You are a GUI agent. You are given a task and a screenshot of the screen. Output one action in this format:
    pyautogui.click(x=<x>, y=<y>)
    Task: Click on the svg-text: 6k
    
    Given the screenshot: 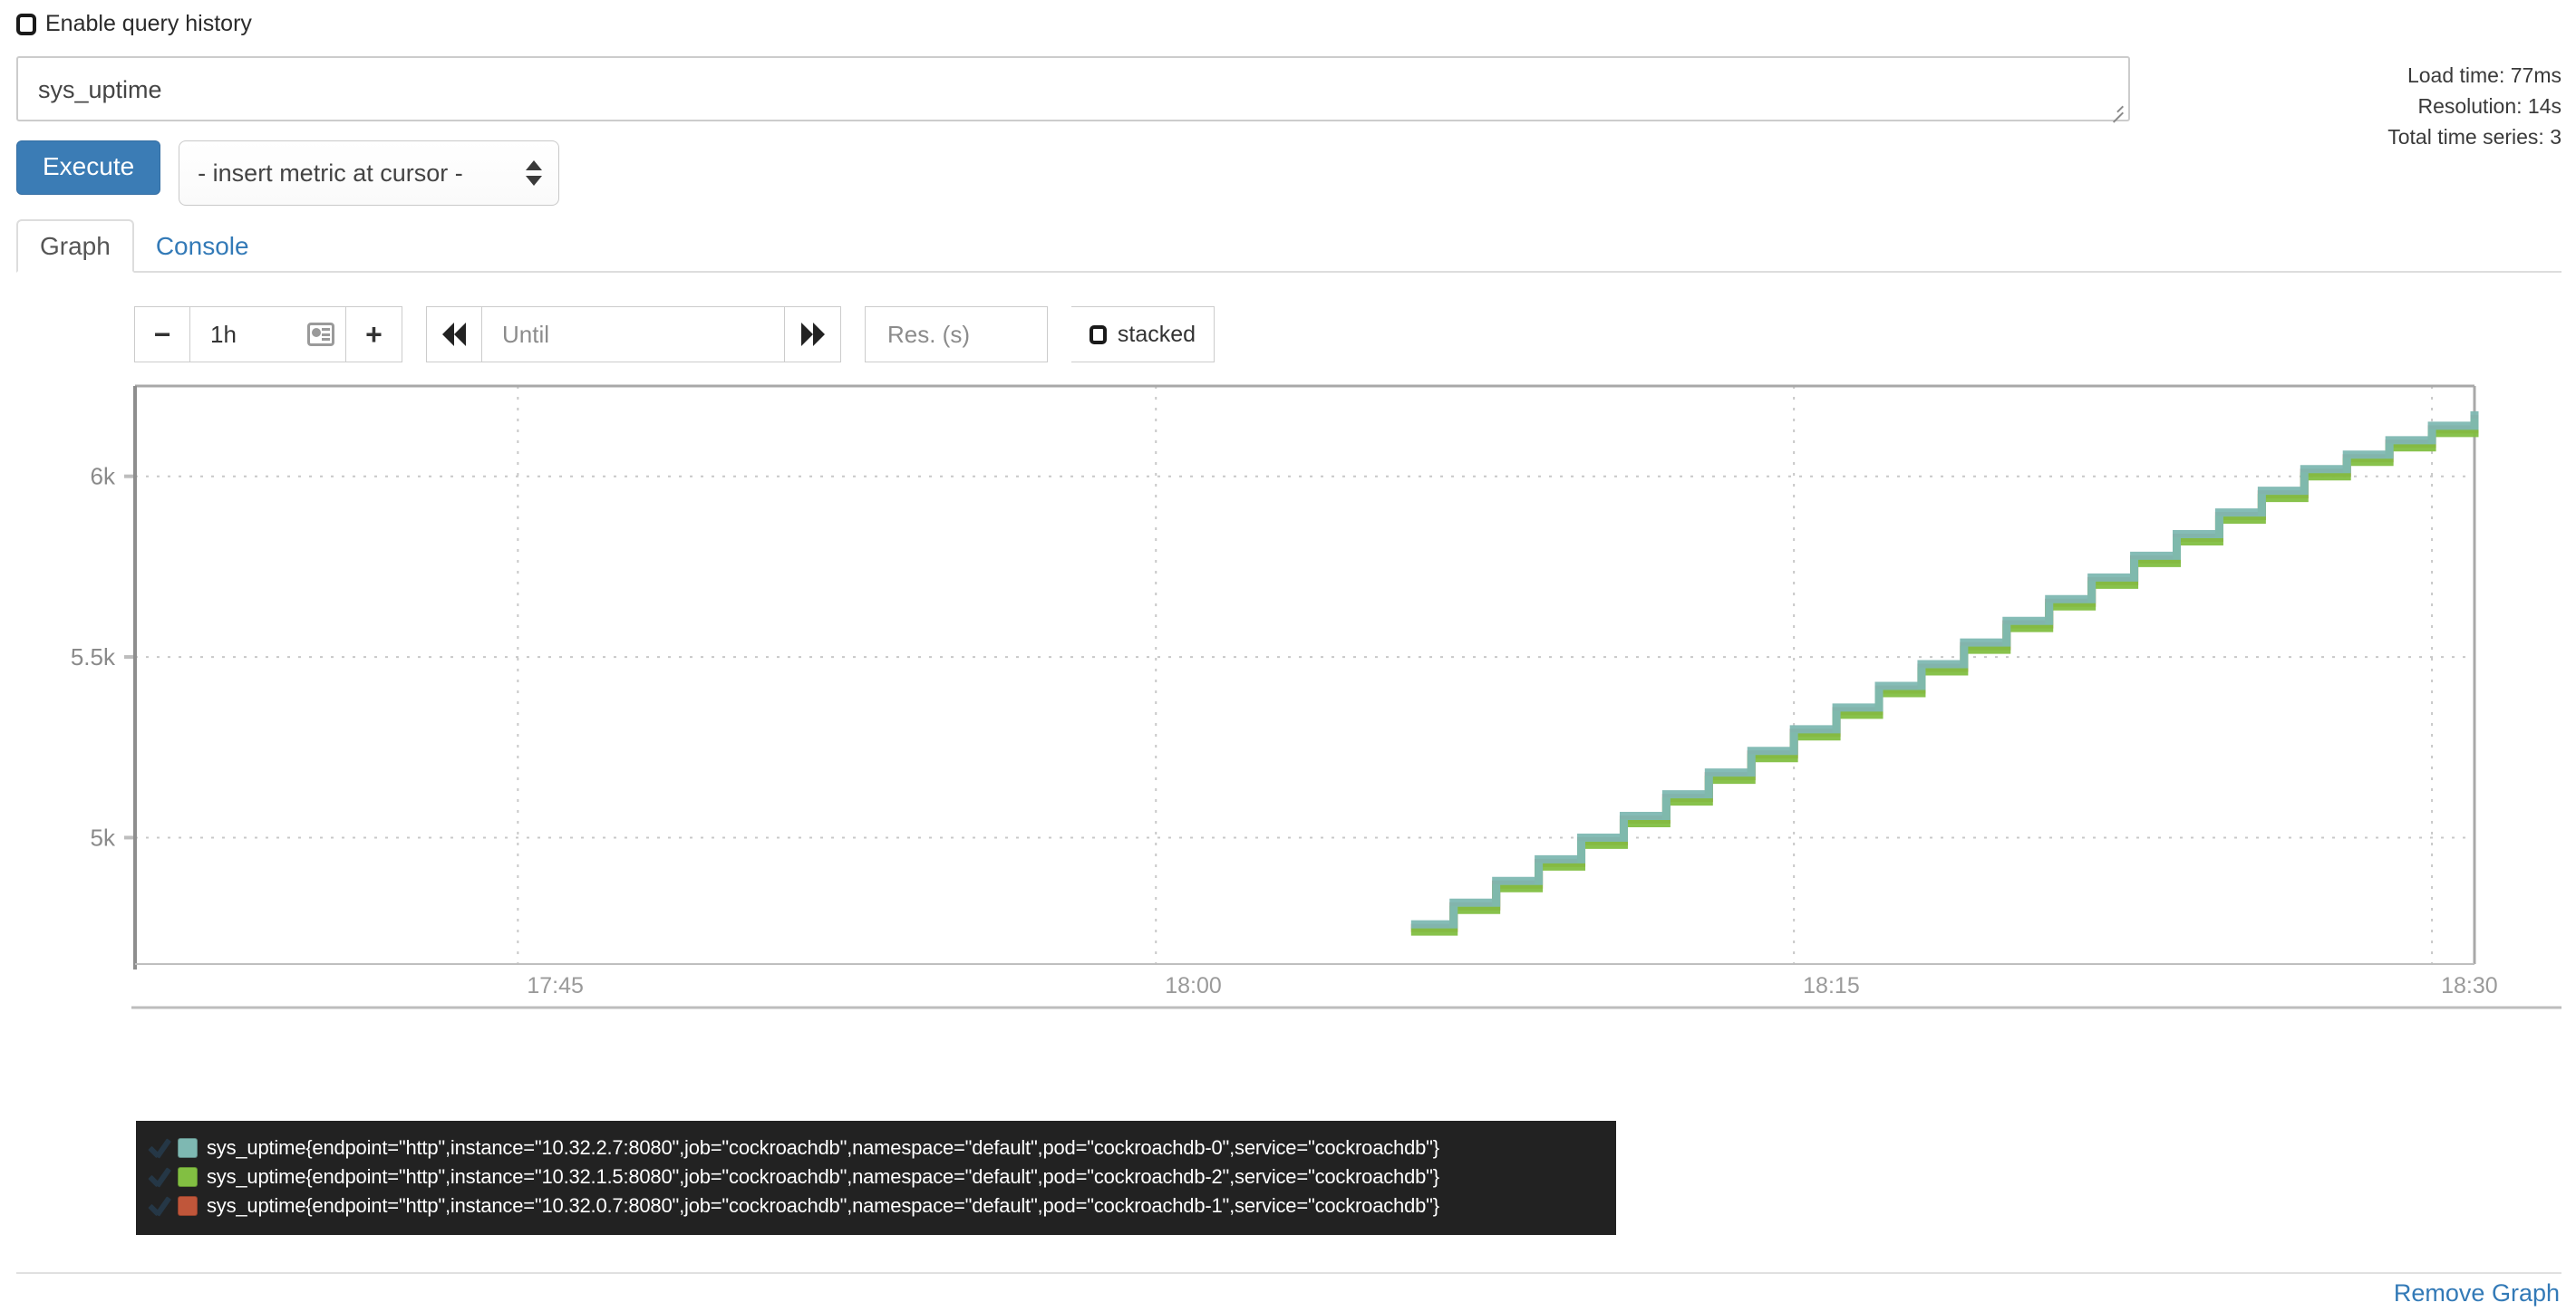 What is the action you would take?
    pyautogui.click(x=103, y=477)
    